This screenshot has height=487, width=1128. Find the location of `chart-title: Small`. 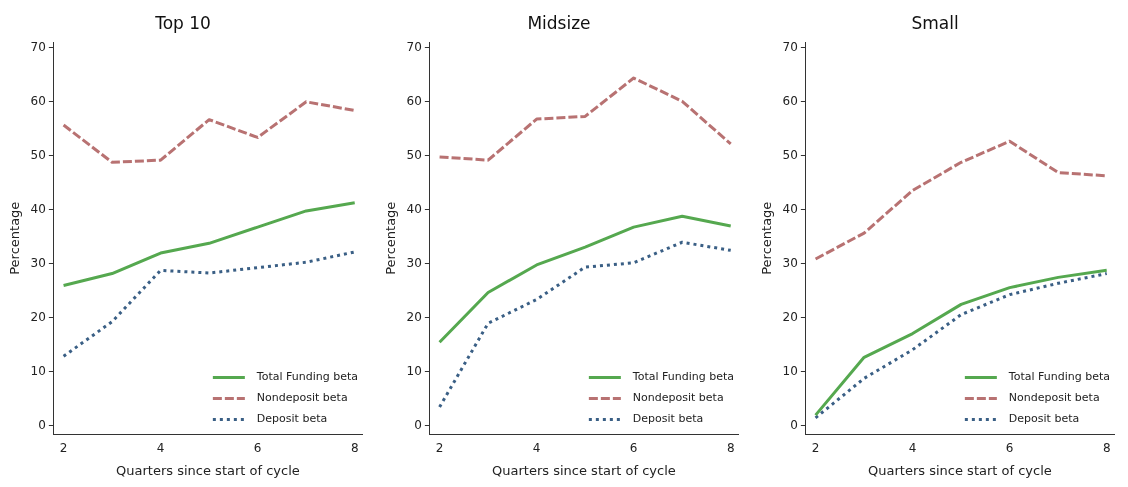

chart-title: Small is located at coordinates (935, 22).